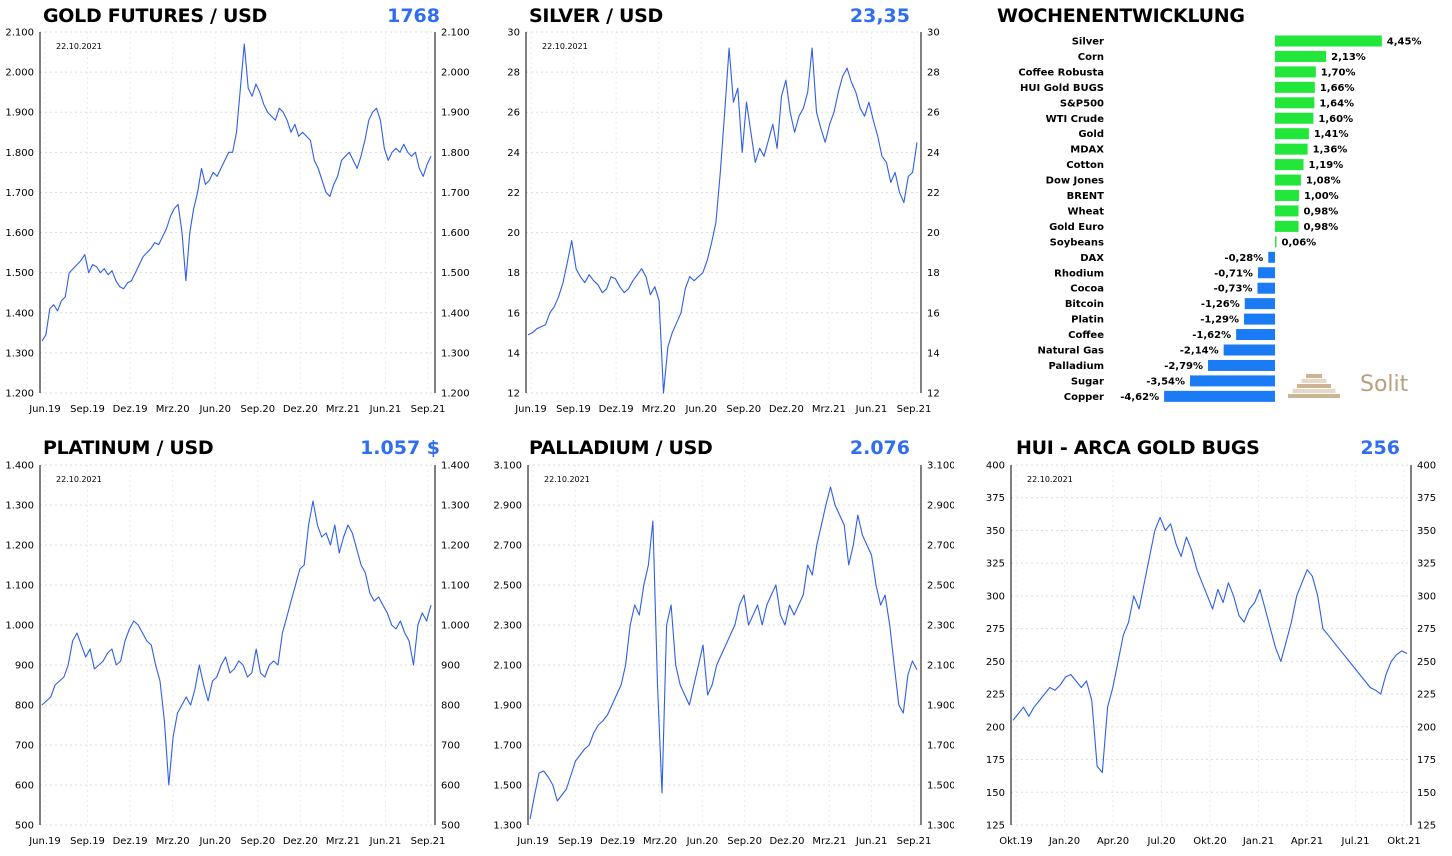 This screenshot has width=1452, height=856. What do you see at coordinates (1086, 211) in the screenshot?
I see `bar-category-label: Wheat` at bounding box center [1086, 211].